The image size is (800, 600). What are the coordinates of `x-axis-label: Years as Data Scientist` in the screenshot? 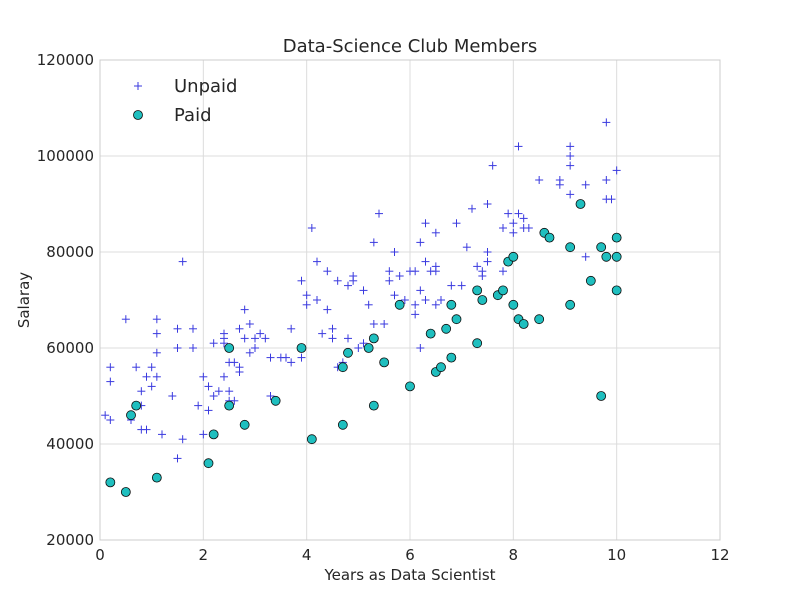 It's located at (409, 575).